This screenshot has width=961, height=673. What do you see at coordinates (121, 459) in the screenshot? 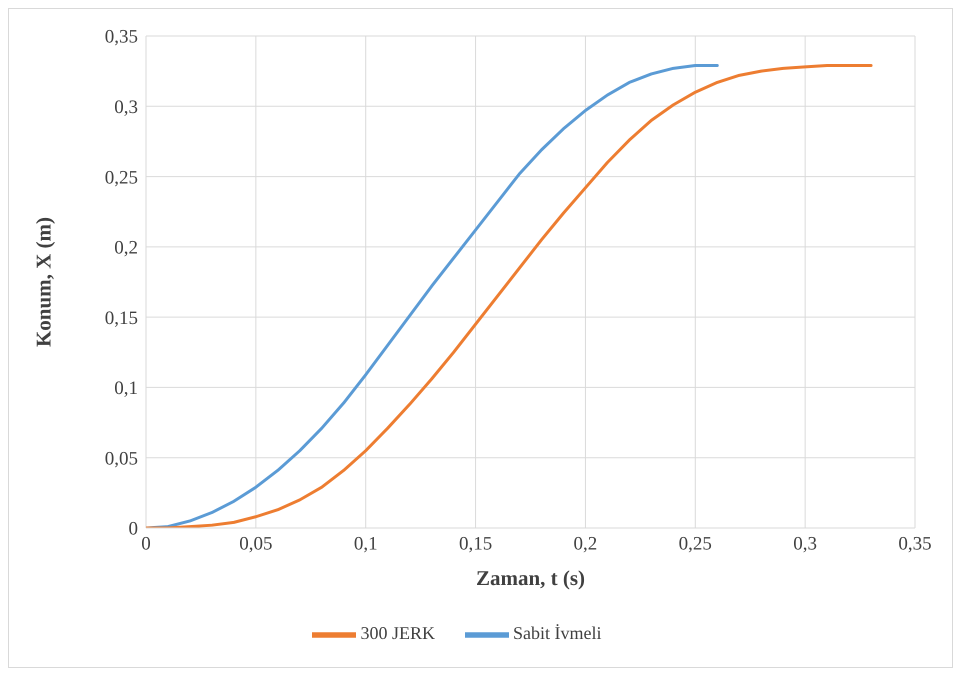
I see `y-tick-label: 0,05` at bounding box center [121, 459].